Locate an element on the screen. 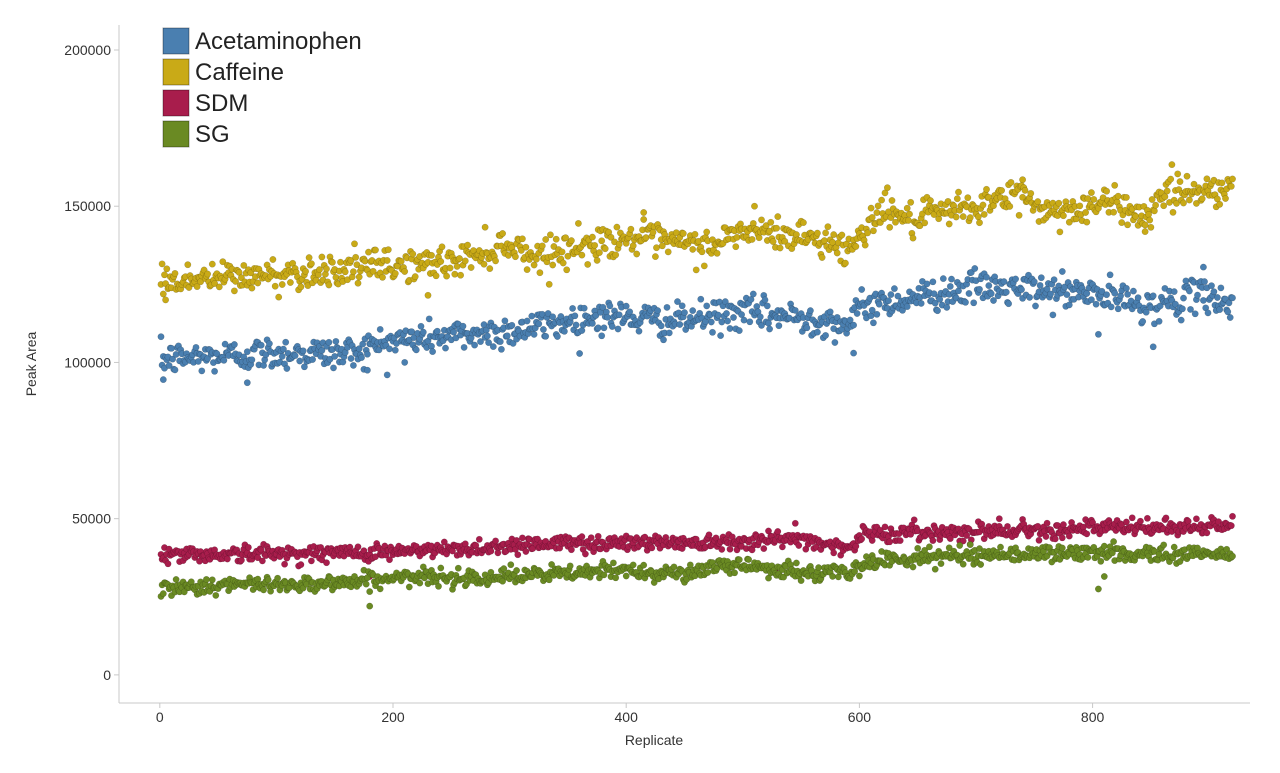  x-axis-ticks: 0 200 400 600 800 is located at coordinates (630, 714).